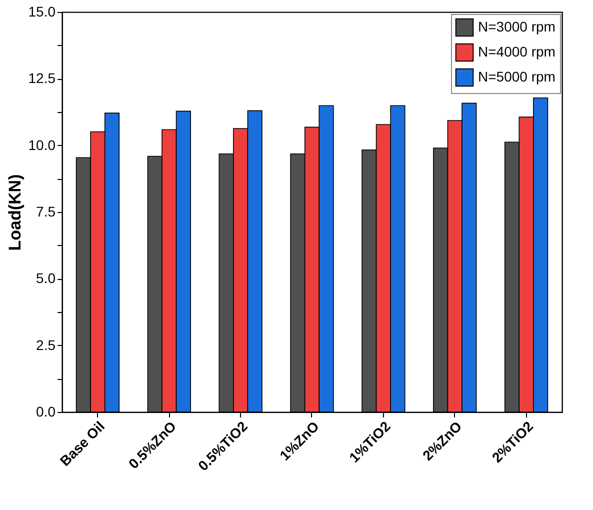 The height and width of the screenshot is (510, 593). What do you see at coordinates (46, 412) in the screenshot?
I see `y-tick-label: 0.0` at bounding box center [46, 412].